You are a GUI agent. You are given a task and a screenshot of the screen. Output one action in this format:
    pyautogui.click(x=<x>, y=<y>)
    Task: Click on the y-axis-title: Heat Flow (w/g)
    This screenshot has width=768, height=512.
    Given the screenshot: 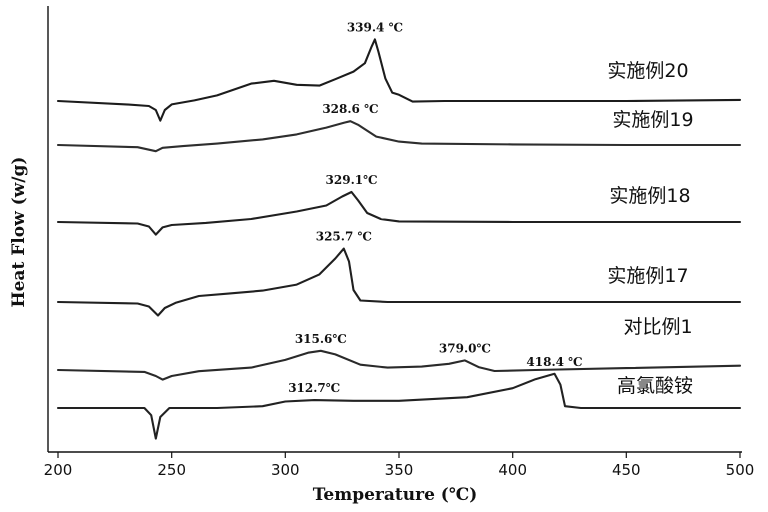 What is the action you would take?
    pyautogui.click(x=19, y=232)
    